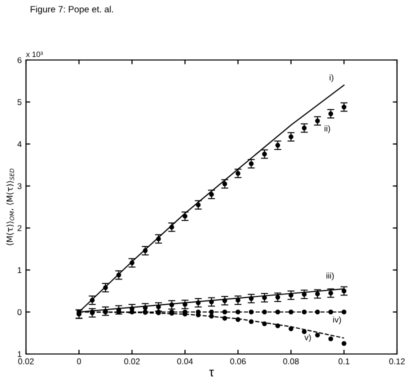 The image size is (409, 381). Describe the element at coordinates (20, 312) in the screenshot. I see `y-tick-label: 0` at that location.